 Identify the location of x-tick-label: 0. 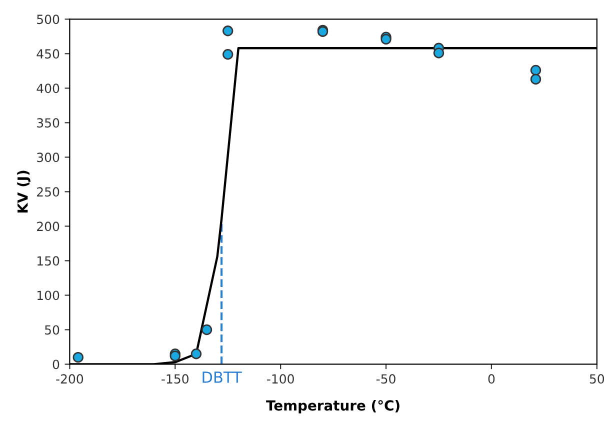
(491, 379).